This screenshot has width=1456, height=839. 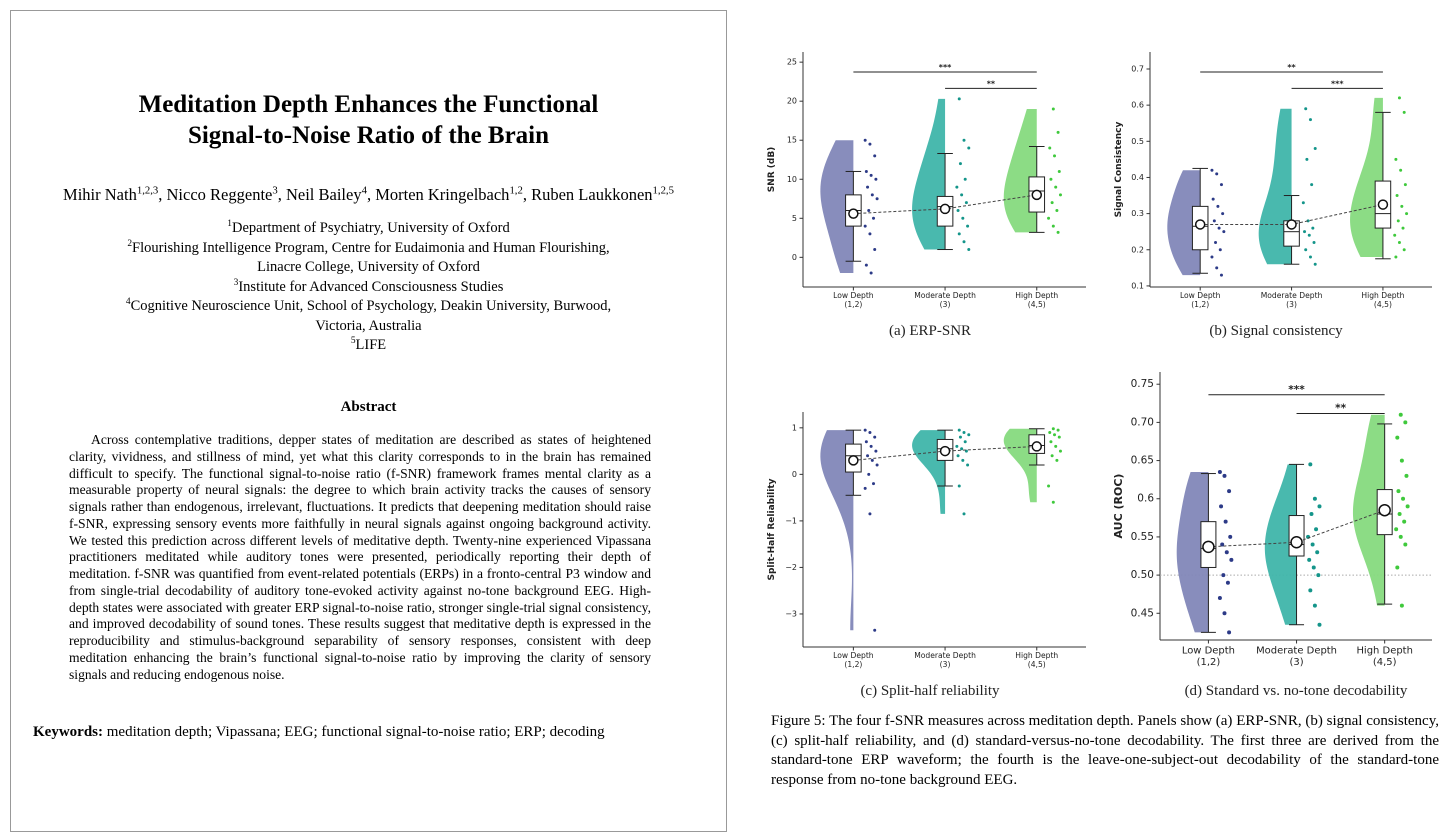 What do you see at coordinates (792, 140) in the screenshot?
I see `y-tick-label: 15` at bounding box center [792, 140].